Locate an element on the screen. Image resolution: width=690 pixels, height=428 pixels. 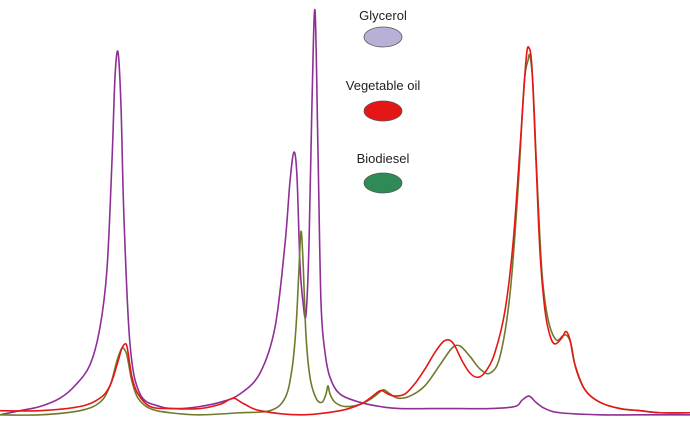
legend-label-vegetable-oil: Vegetable oil is located at coordinates (383, 85).